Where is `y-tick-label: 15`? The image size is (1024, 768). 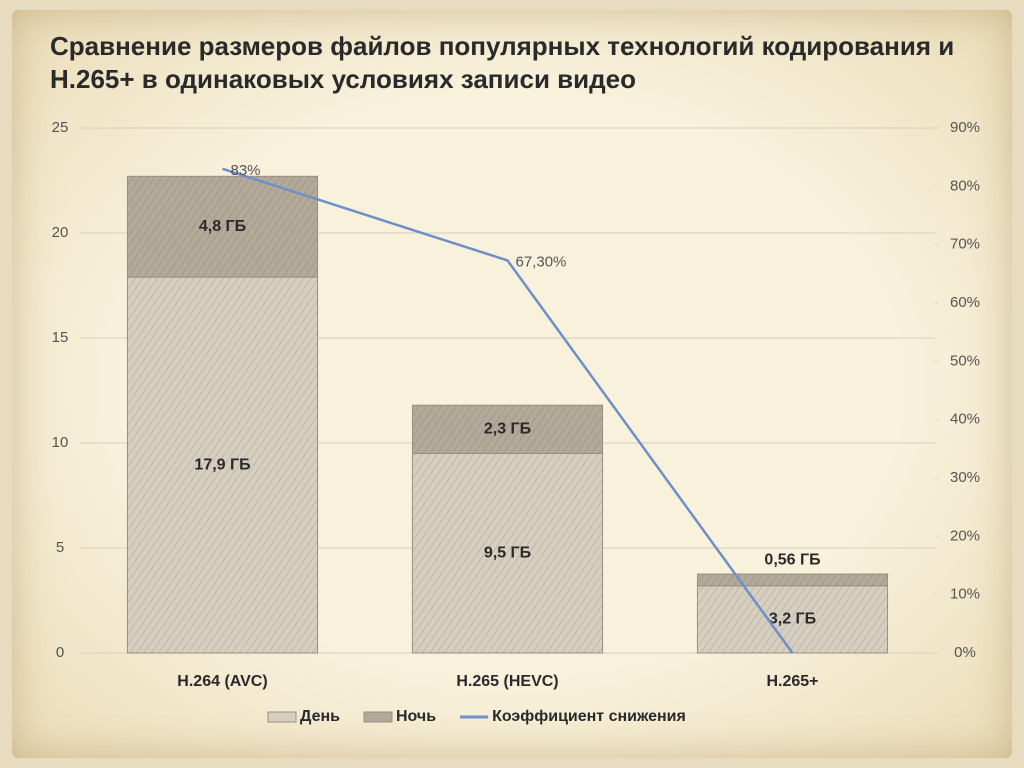
y-tick-label: 15 is located at coordinates (60, 337).